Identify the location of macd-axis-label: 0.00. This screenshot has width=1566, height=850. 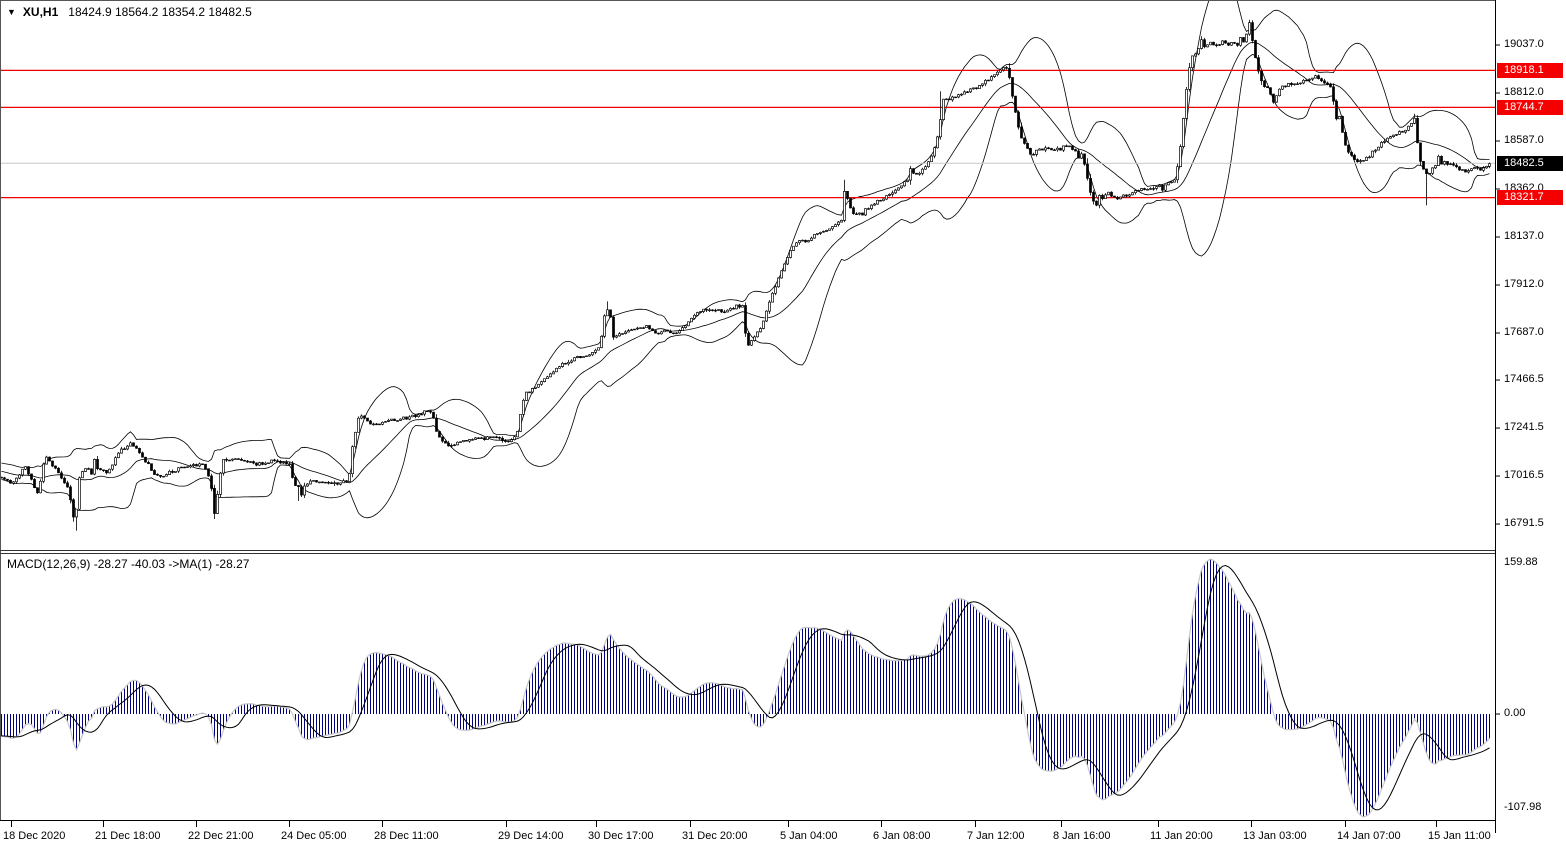
(1515, 713).